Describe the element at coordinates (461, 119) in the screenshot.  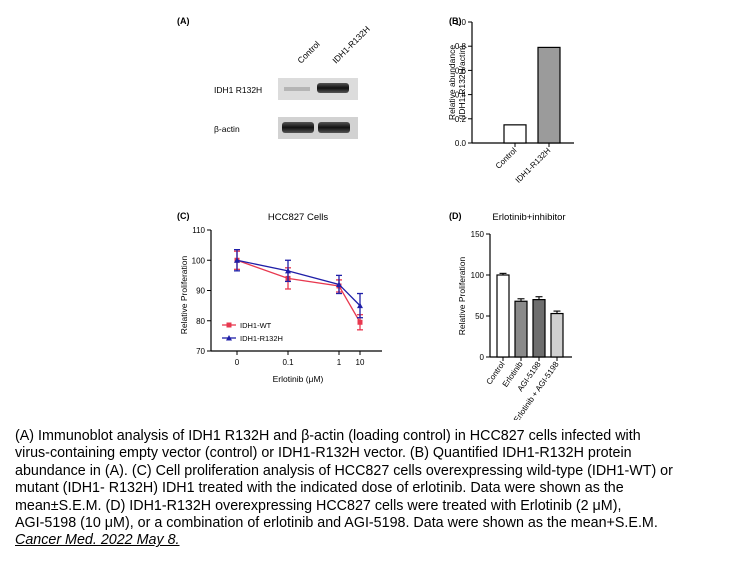
I see `y-tick-label: 0.2` at that location.